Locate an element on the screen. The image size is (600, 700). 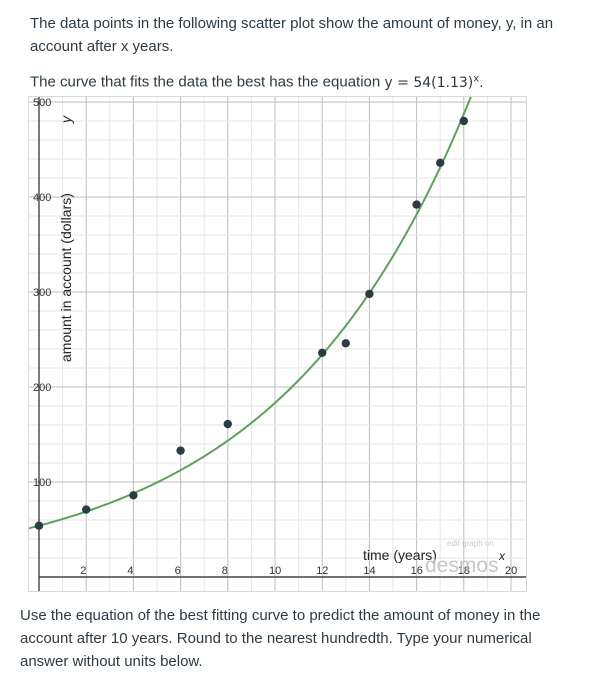
equation-base: y = 54(1.13) is located at coordinates (429, 82).